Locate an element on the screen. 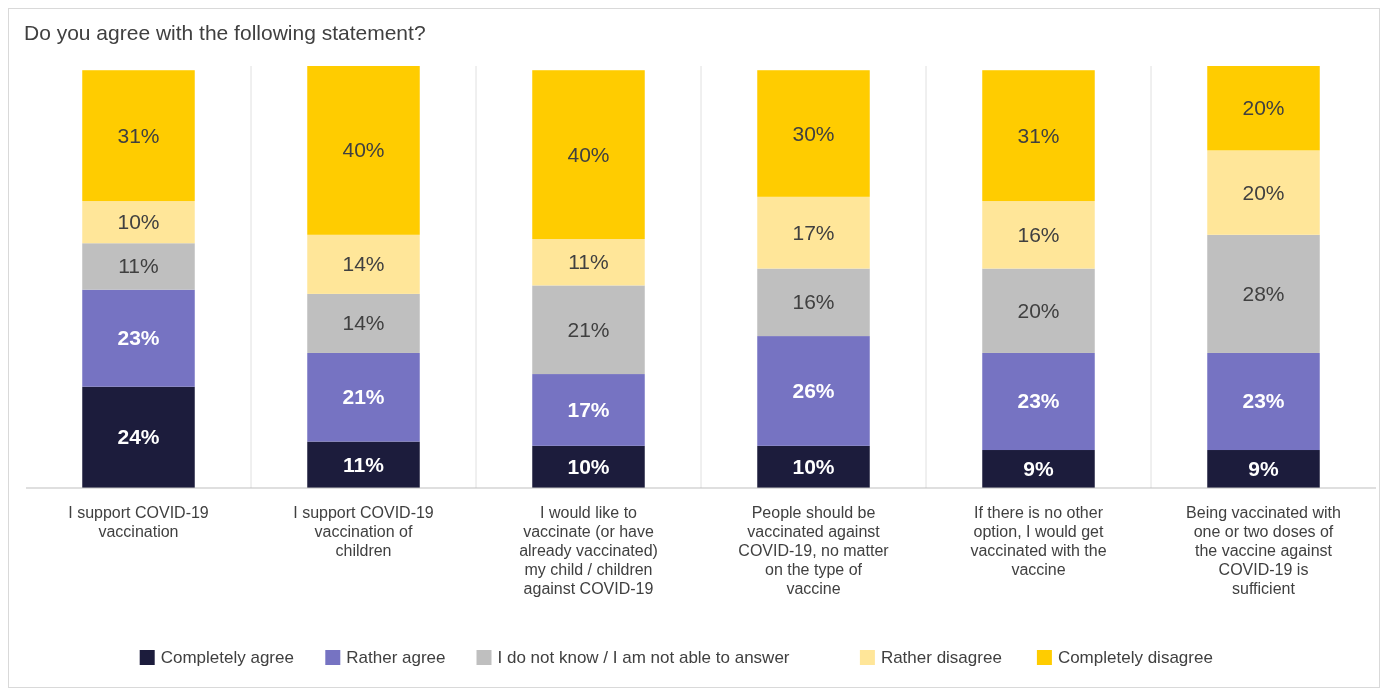 This screenshot has width=1389, height=695. x-tick-label: I support COVID-19 vaccination of children is located at coordinates (363, 531).